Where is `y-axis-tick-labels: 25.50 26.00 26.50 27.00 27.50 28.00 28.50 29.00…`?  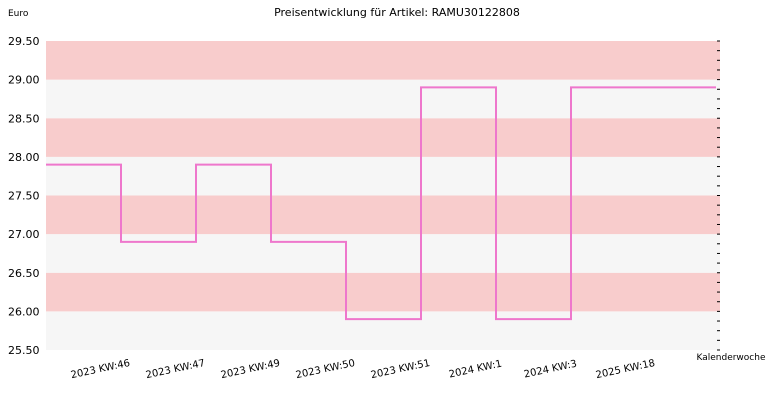
y-axis-tick-labels: 25.50 26.00 26.50 27.00 27.50 28.00 28.50 29.00… is located at coordinates (24, 196).